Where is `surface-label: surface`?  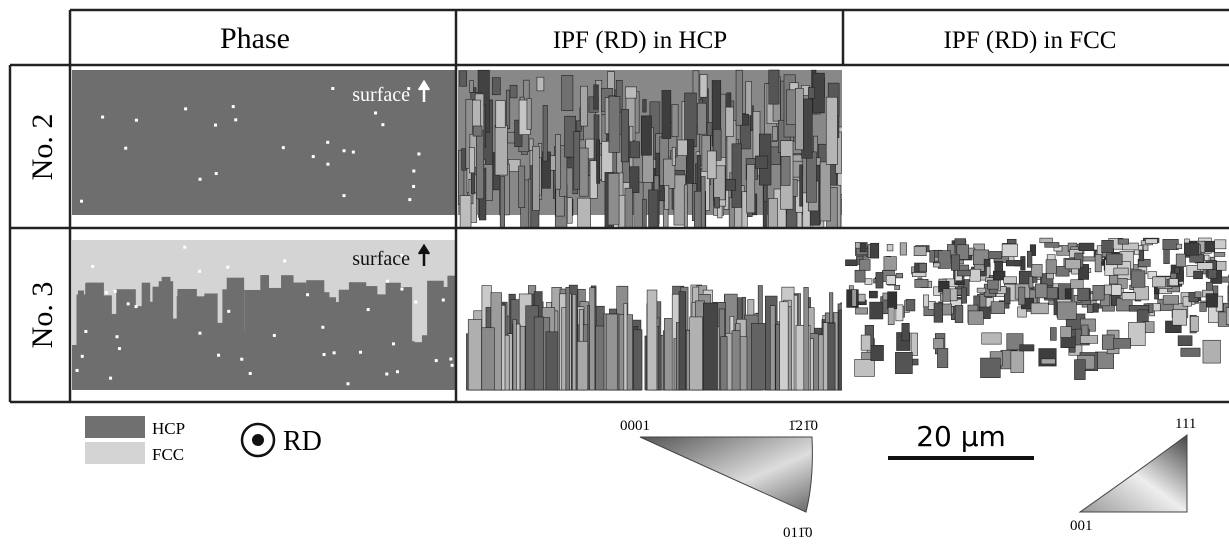 surface-label: surface is located at coordinates (381, 259).